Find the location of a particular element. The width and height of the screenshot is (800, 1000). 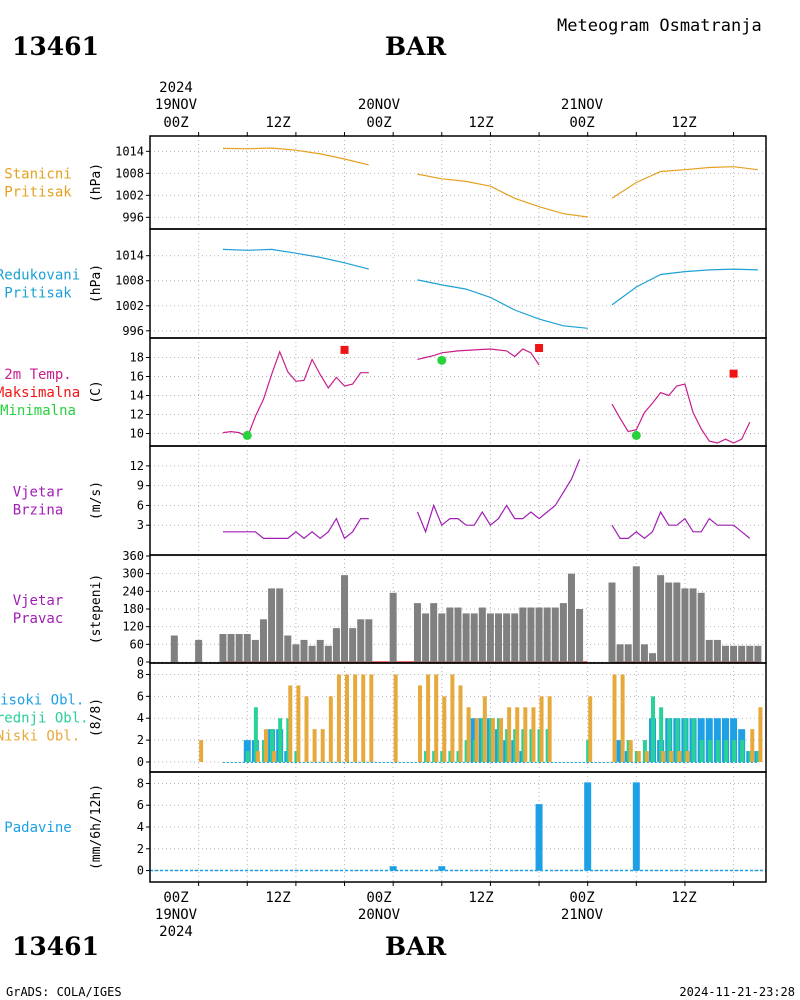

bottom-hour-label-1: 00Z is located at coordinates (175, 898).